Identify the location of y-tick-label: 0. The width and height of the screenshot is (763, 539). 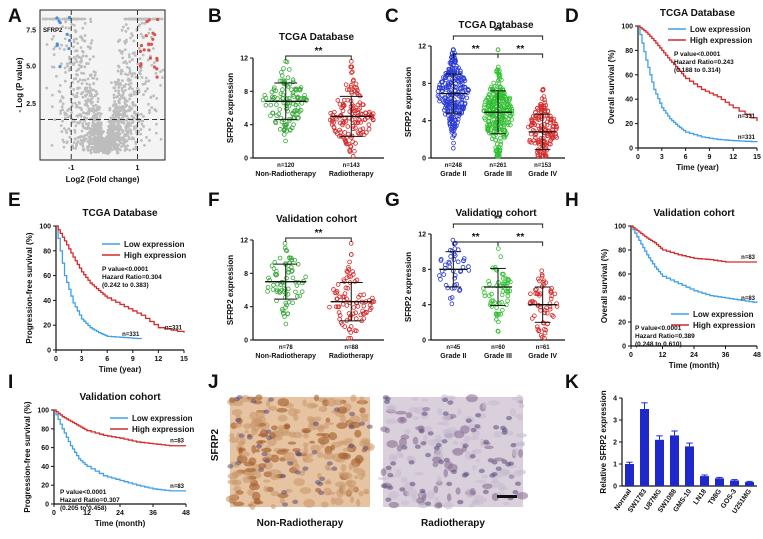
(424, 341).